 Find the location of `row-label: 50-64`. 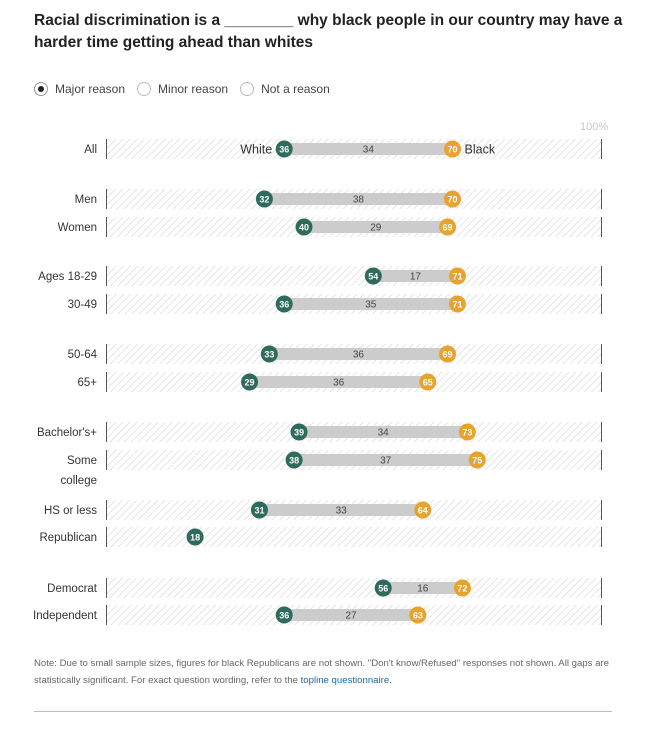

row-label: 50-64 is located at coordinates (83, 355).